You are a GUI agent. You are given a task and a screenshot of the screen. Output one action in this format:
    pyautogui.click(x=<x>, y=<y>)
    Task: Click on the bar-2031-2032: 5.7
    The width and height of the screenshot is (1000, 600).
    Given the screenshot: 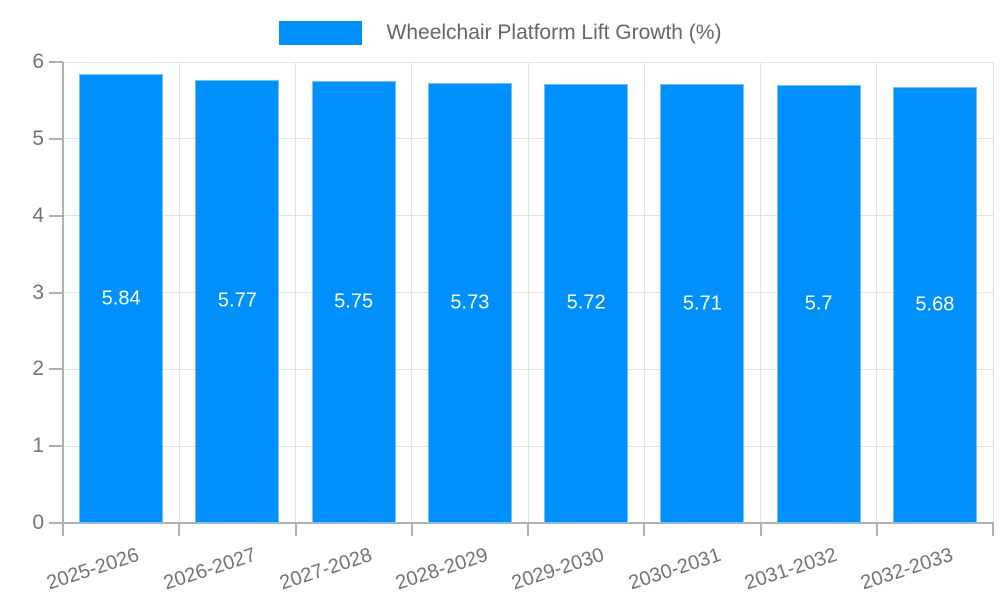 What is the action you would take?
    pyautogui.click(x=818, y=304)
    